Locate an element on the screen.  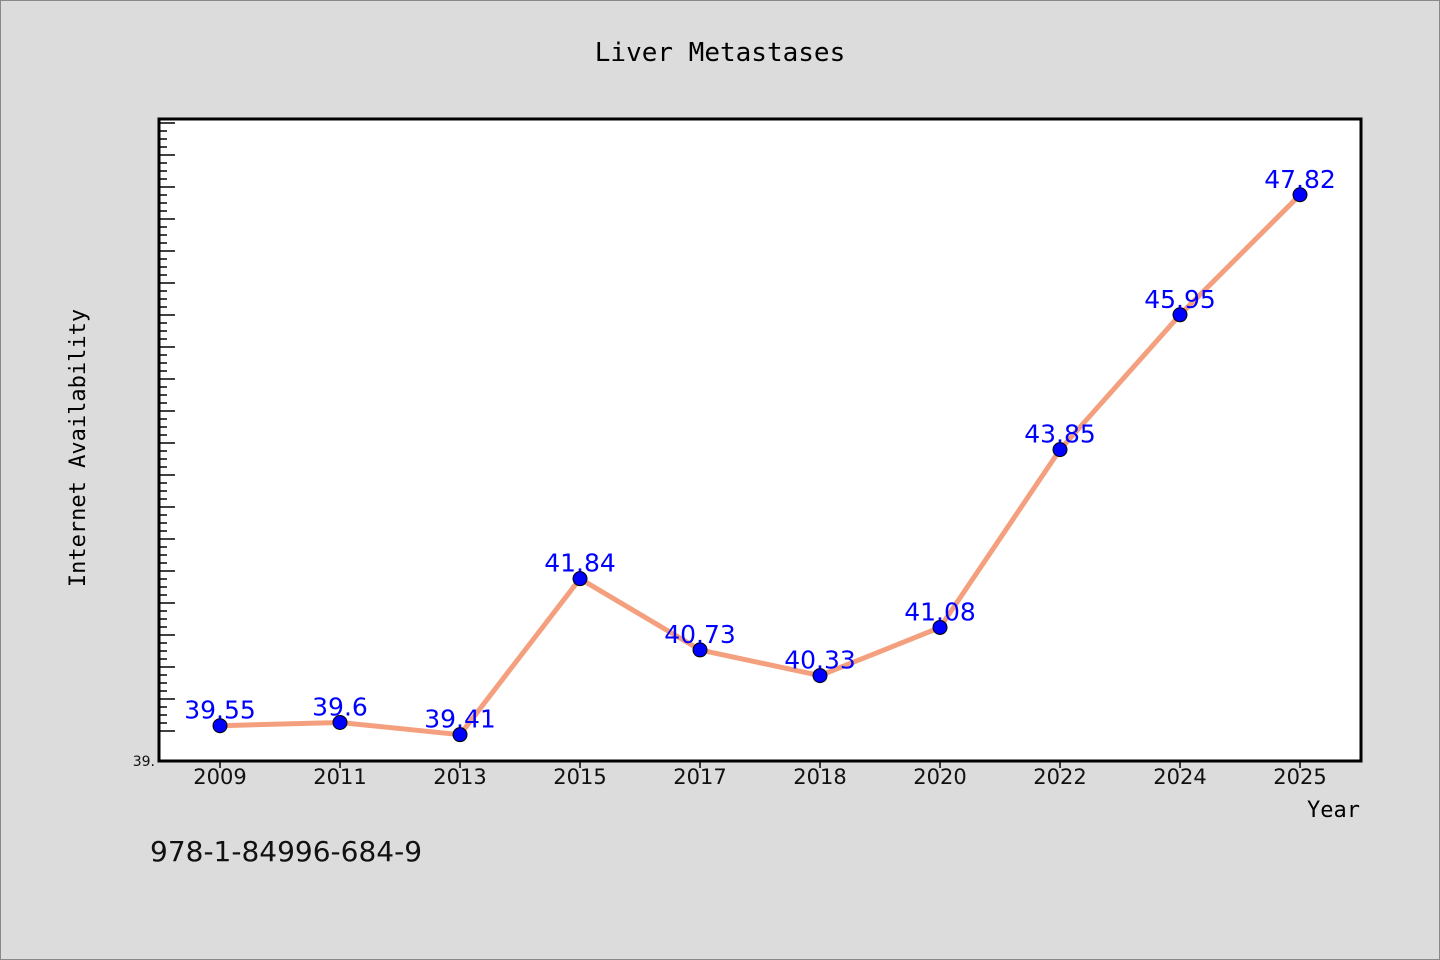
x-tick-label: 2022 is located at coordinates (1059, 777).